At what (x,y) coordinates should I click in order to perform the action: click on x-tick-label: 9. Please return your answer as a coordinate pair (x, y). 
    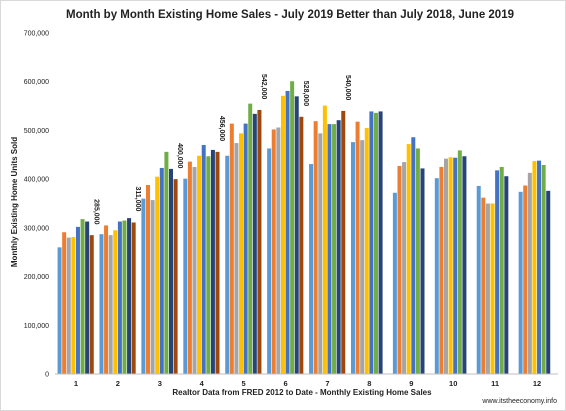
    Looking at the image, I should click on (411, 383).